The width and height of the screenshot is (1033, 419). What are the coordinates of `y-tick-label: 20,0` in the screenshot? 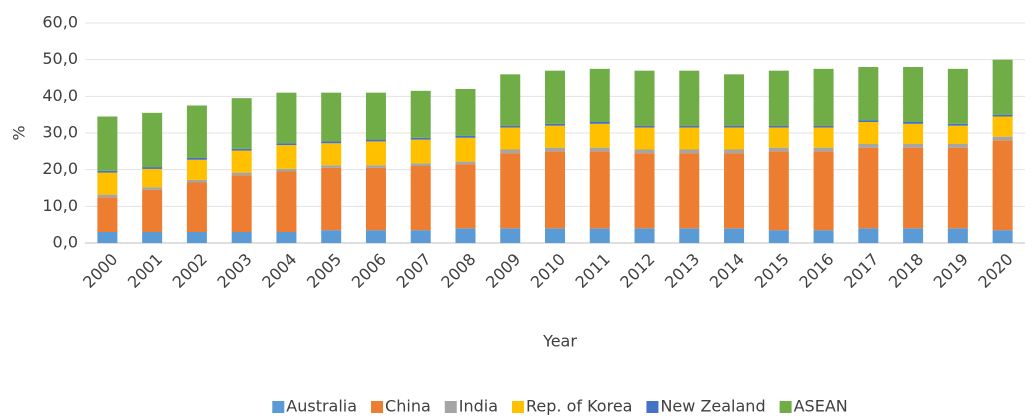 It's located at (60, 168).